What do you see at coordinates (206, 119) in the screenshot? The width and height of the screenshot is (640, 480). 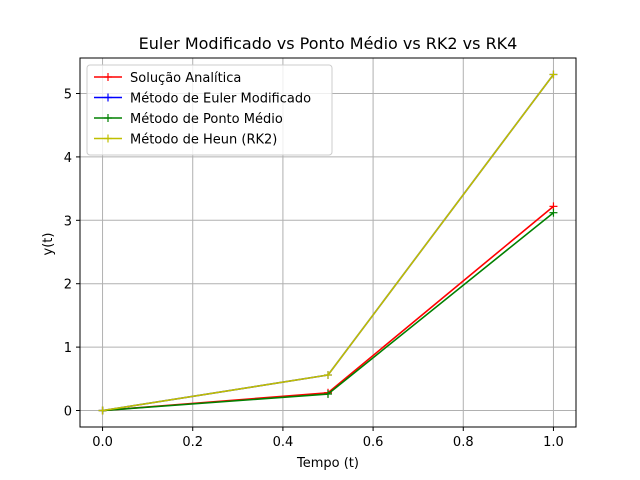 I see `legend-label: Método de Ponto Médio` at bounding box center [206, 119].